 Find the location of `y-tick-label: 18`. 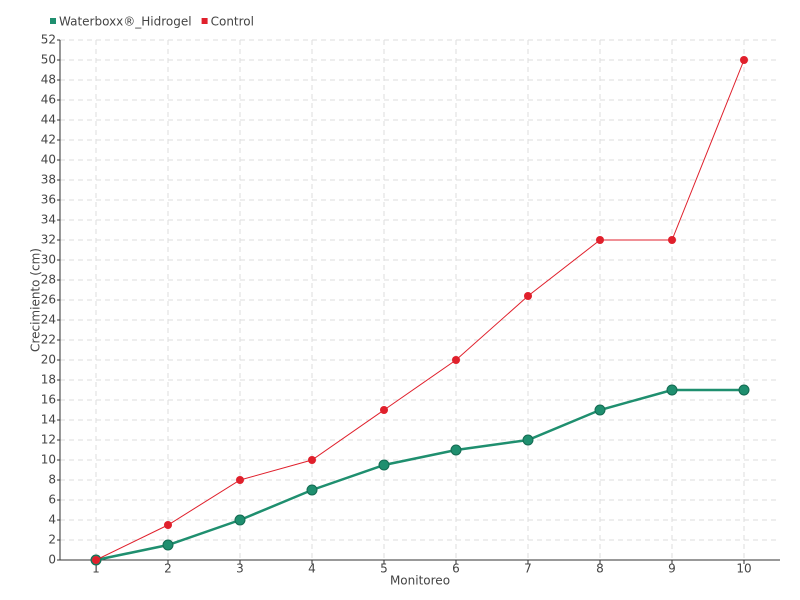

y-tick-label: 18 is located at coordinates (48, 380).